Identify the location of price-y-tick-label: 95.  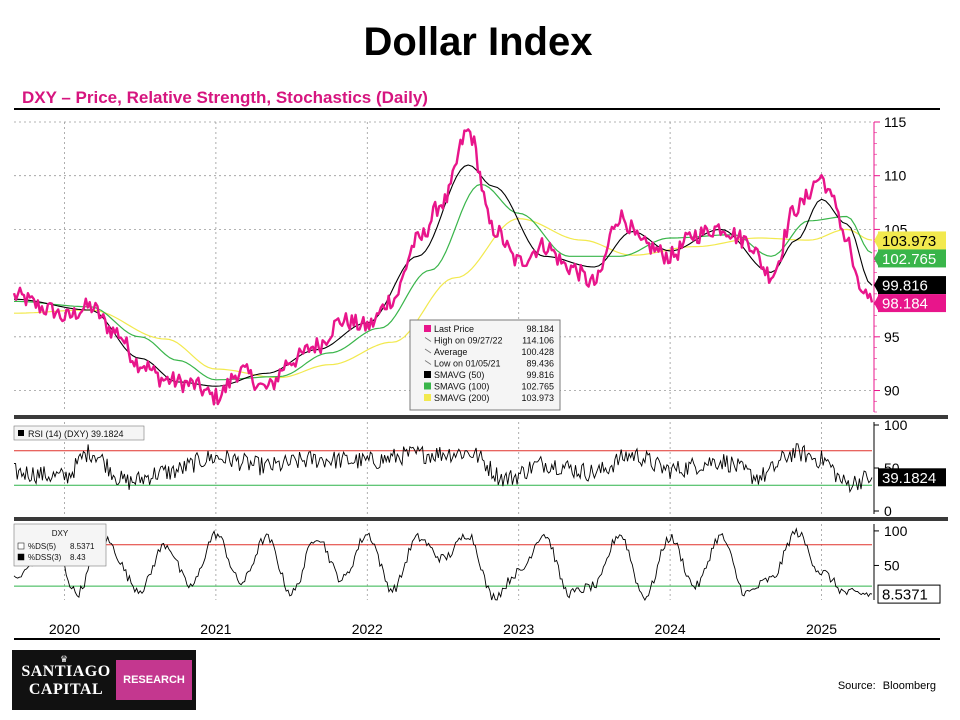
(892, 337).